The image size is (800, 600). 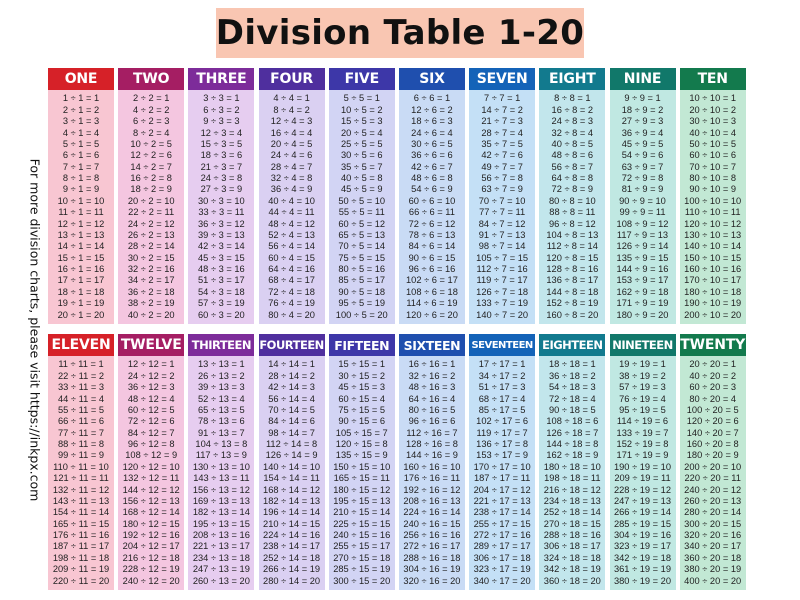 I want to click on division-fact: 36 ÷ 6 = 6, so click(x=432, y=155).